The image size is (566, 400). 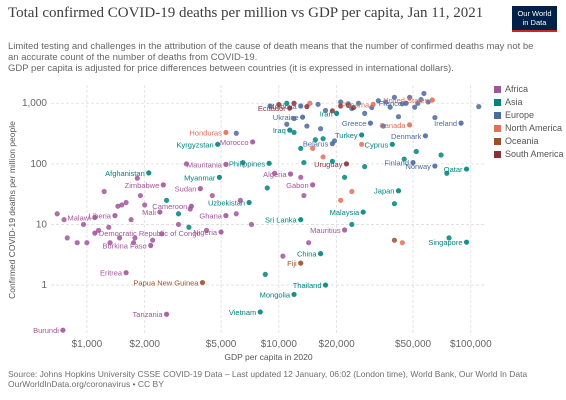 What do you see at coordinates (534, 19) in the screenshot?
I see `owid-logo: Our World in Data` at bounding box center [534, 19].